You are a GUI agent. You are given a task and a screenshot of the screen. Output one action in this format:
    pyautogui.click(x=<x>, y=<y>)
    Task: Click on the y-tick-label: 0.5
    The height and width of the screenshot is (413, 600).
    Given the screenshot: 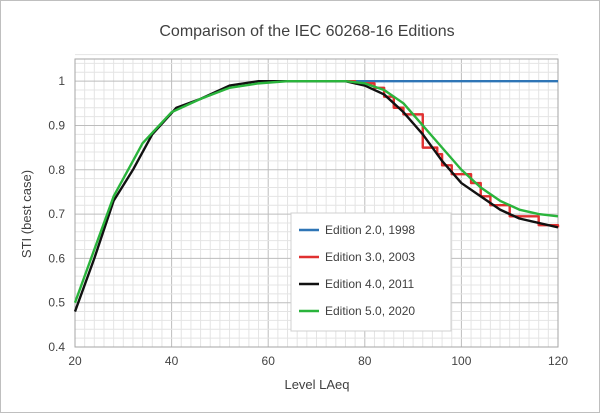 What is the action you would take?
    pyautogui.click(x=56, y=303)
    